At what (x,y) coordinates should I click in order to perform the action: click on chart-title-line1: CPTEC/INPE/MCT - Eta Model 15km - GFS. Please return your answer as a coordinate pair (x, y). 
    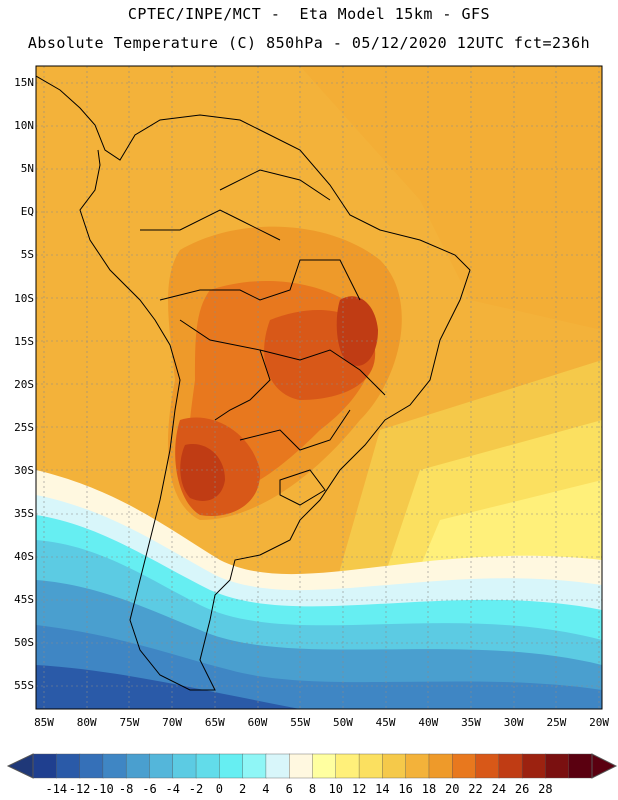
    Looking at the image, I should click on (309, 14).